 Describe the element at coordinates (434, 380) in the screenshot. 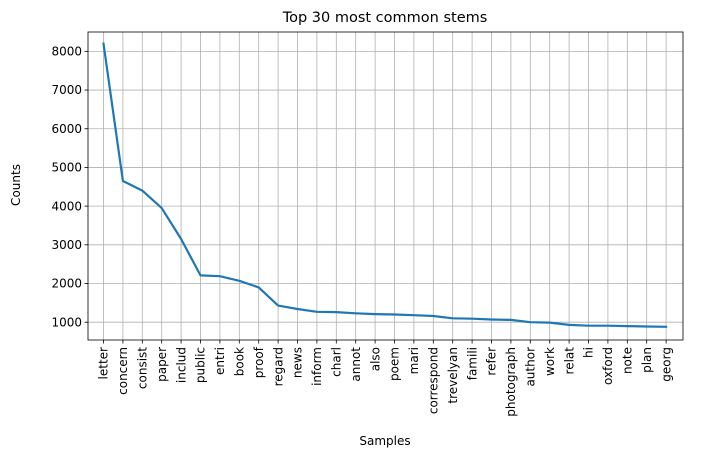

I see `x-tick-label: correspond` at that location.